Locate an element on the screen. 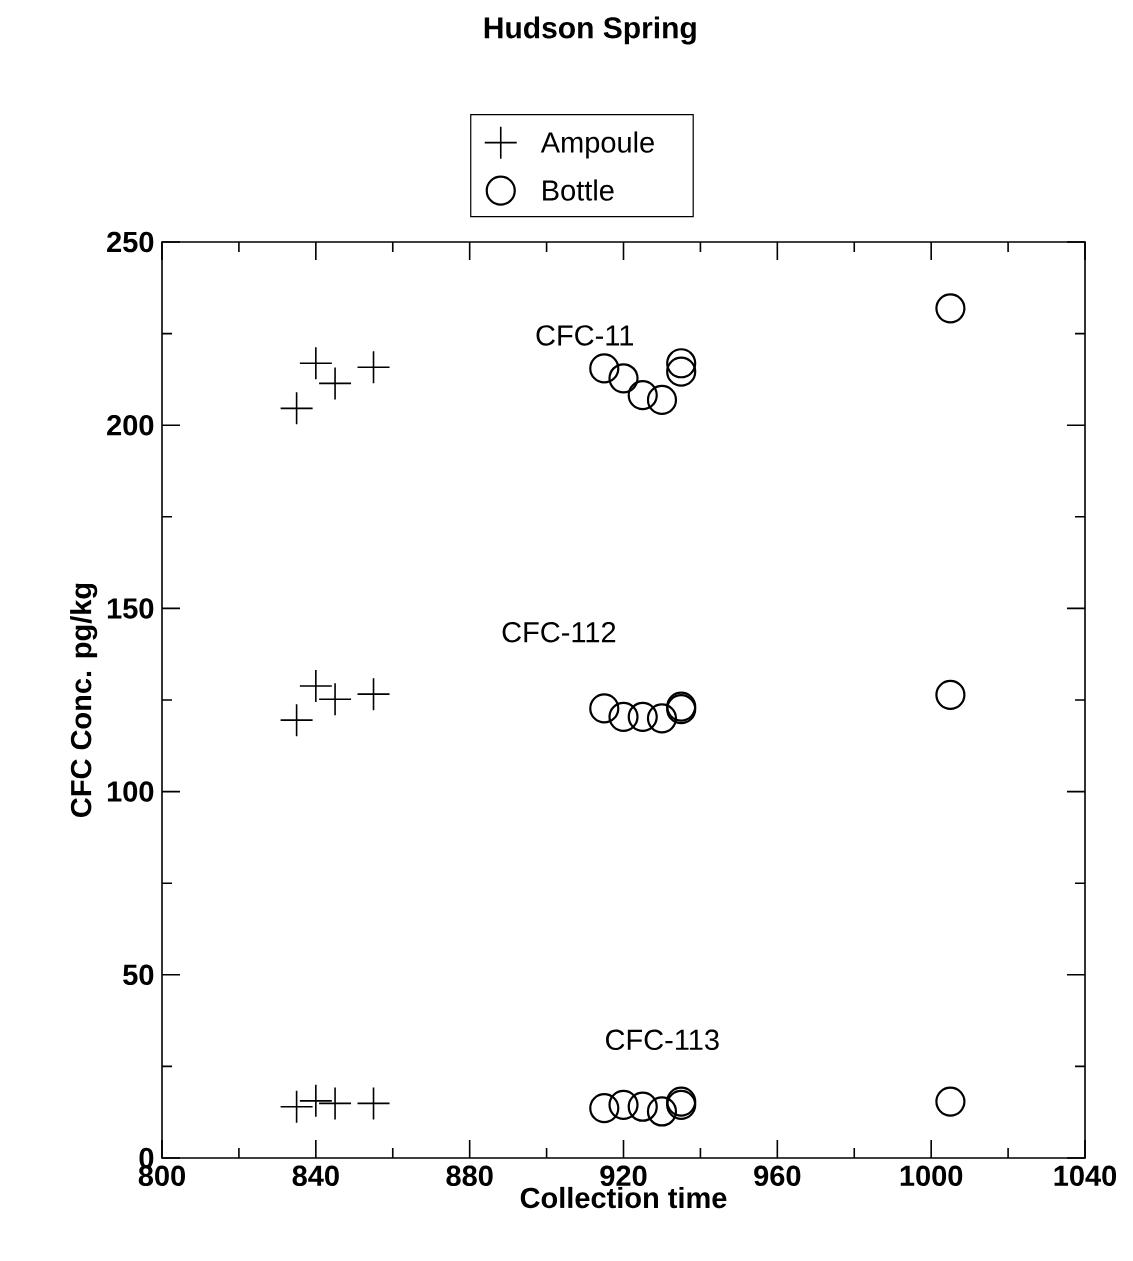 This screenshot has height=1261, width=1133. x-tick-label: 960 is located at coordinates (777, 1176).